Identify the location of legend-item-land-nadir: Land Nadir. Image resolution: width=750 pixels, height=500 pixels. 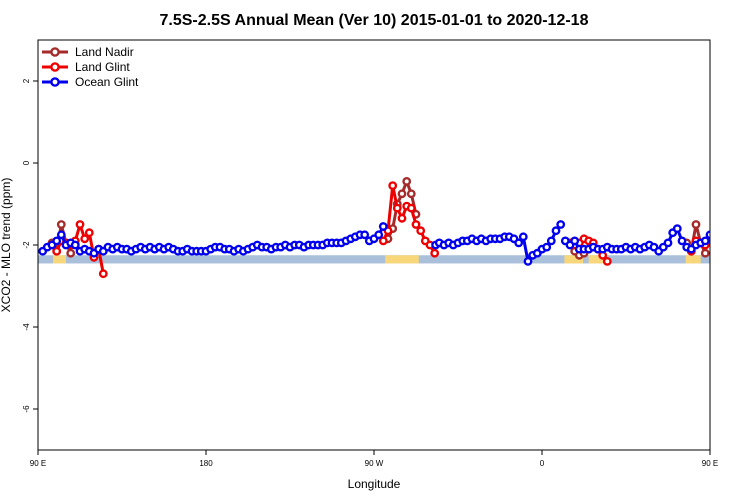
(88, 52).